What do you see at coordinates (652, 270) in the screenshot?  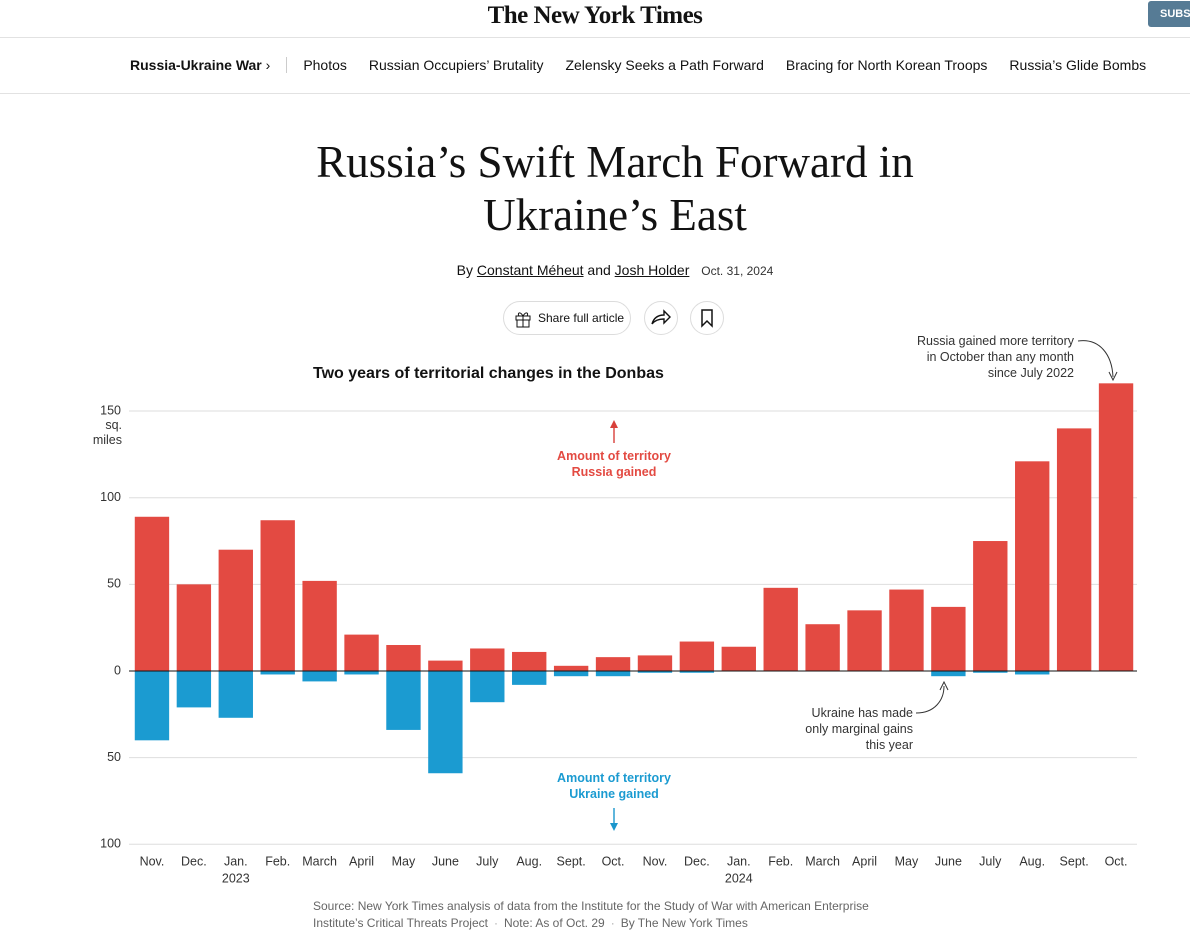 I see `author: Josh Holder` at bounding box center [652, 270].